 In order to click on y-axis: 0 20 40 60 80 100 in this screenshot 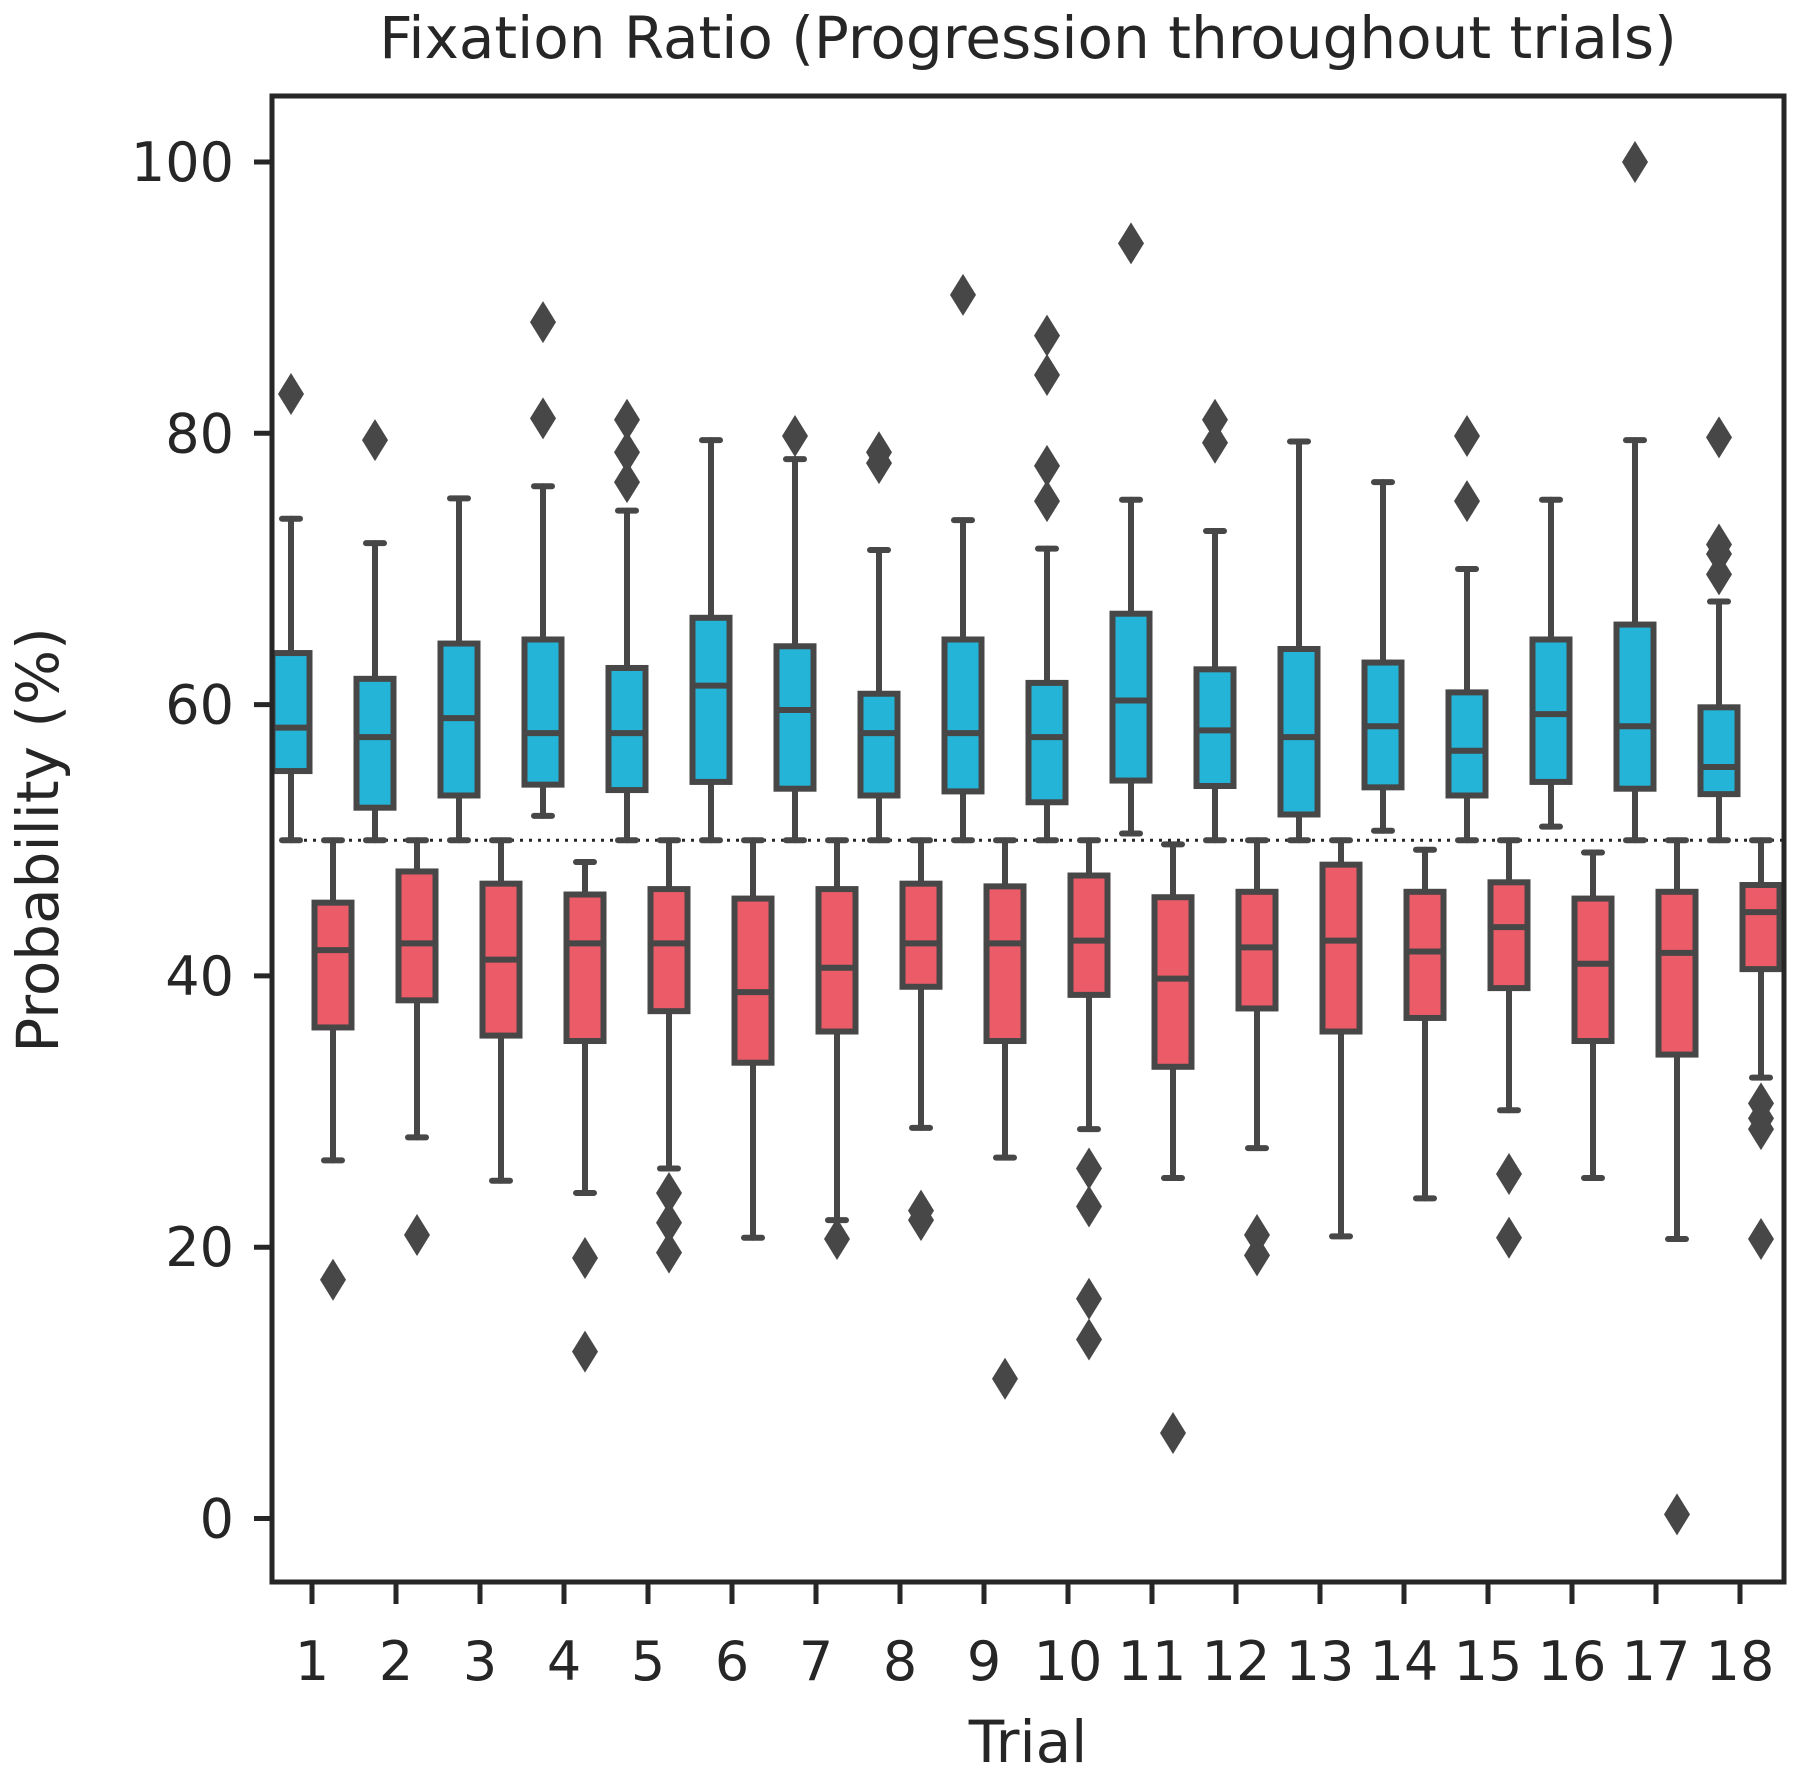, I will do `click(201, 841)`.